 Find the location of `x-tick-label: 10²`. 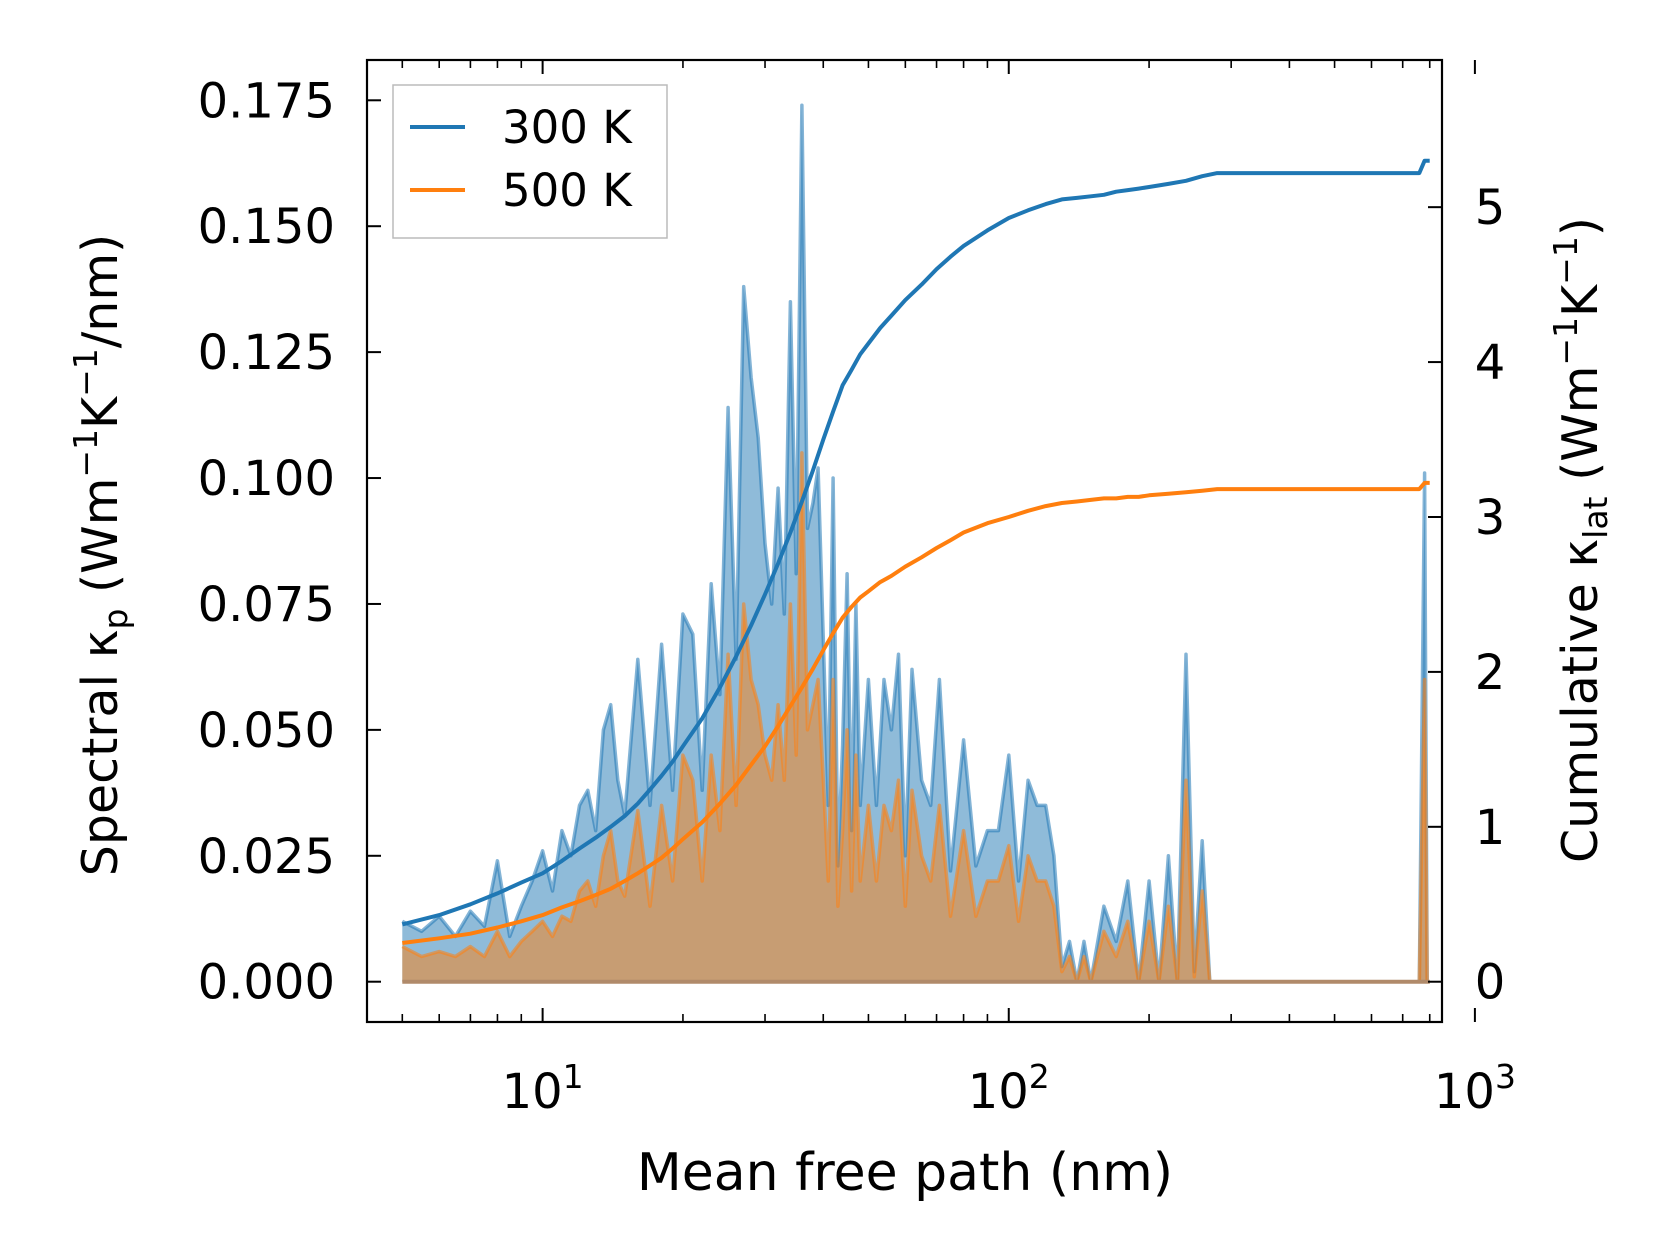

x-tick-label: 10² is located at coordinates (1009, 1088).